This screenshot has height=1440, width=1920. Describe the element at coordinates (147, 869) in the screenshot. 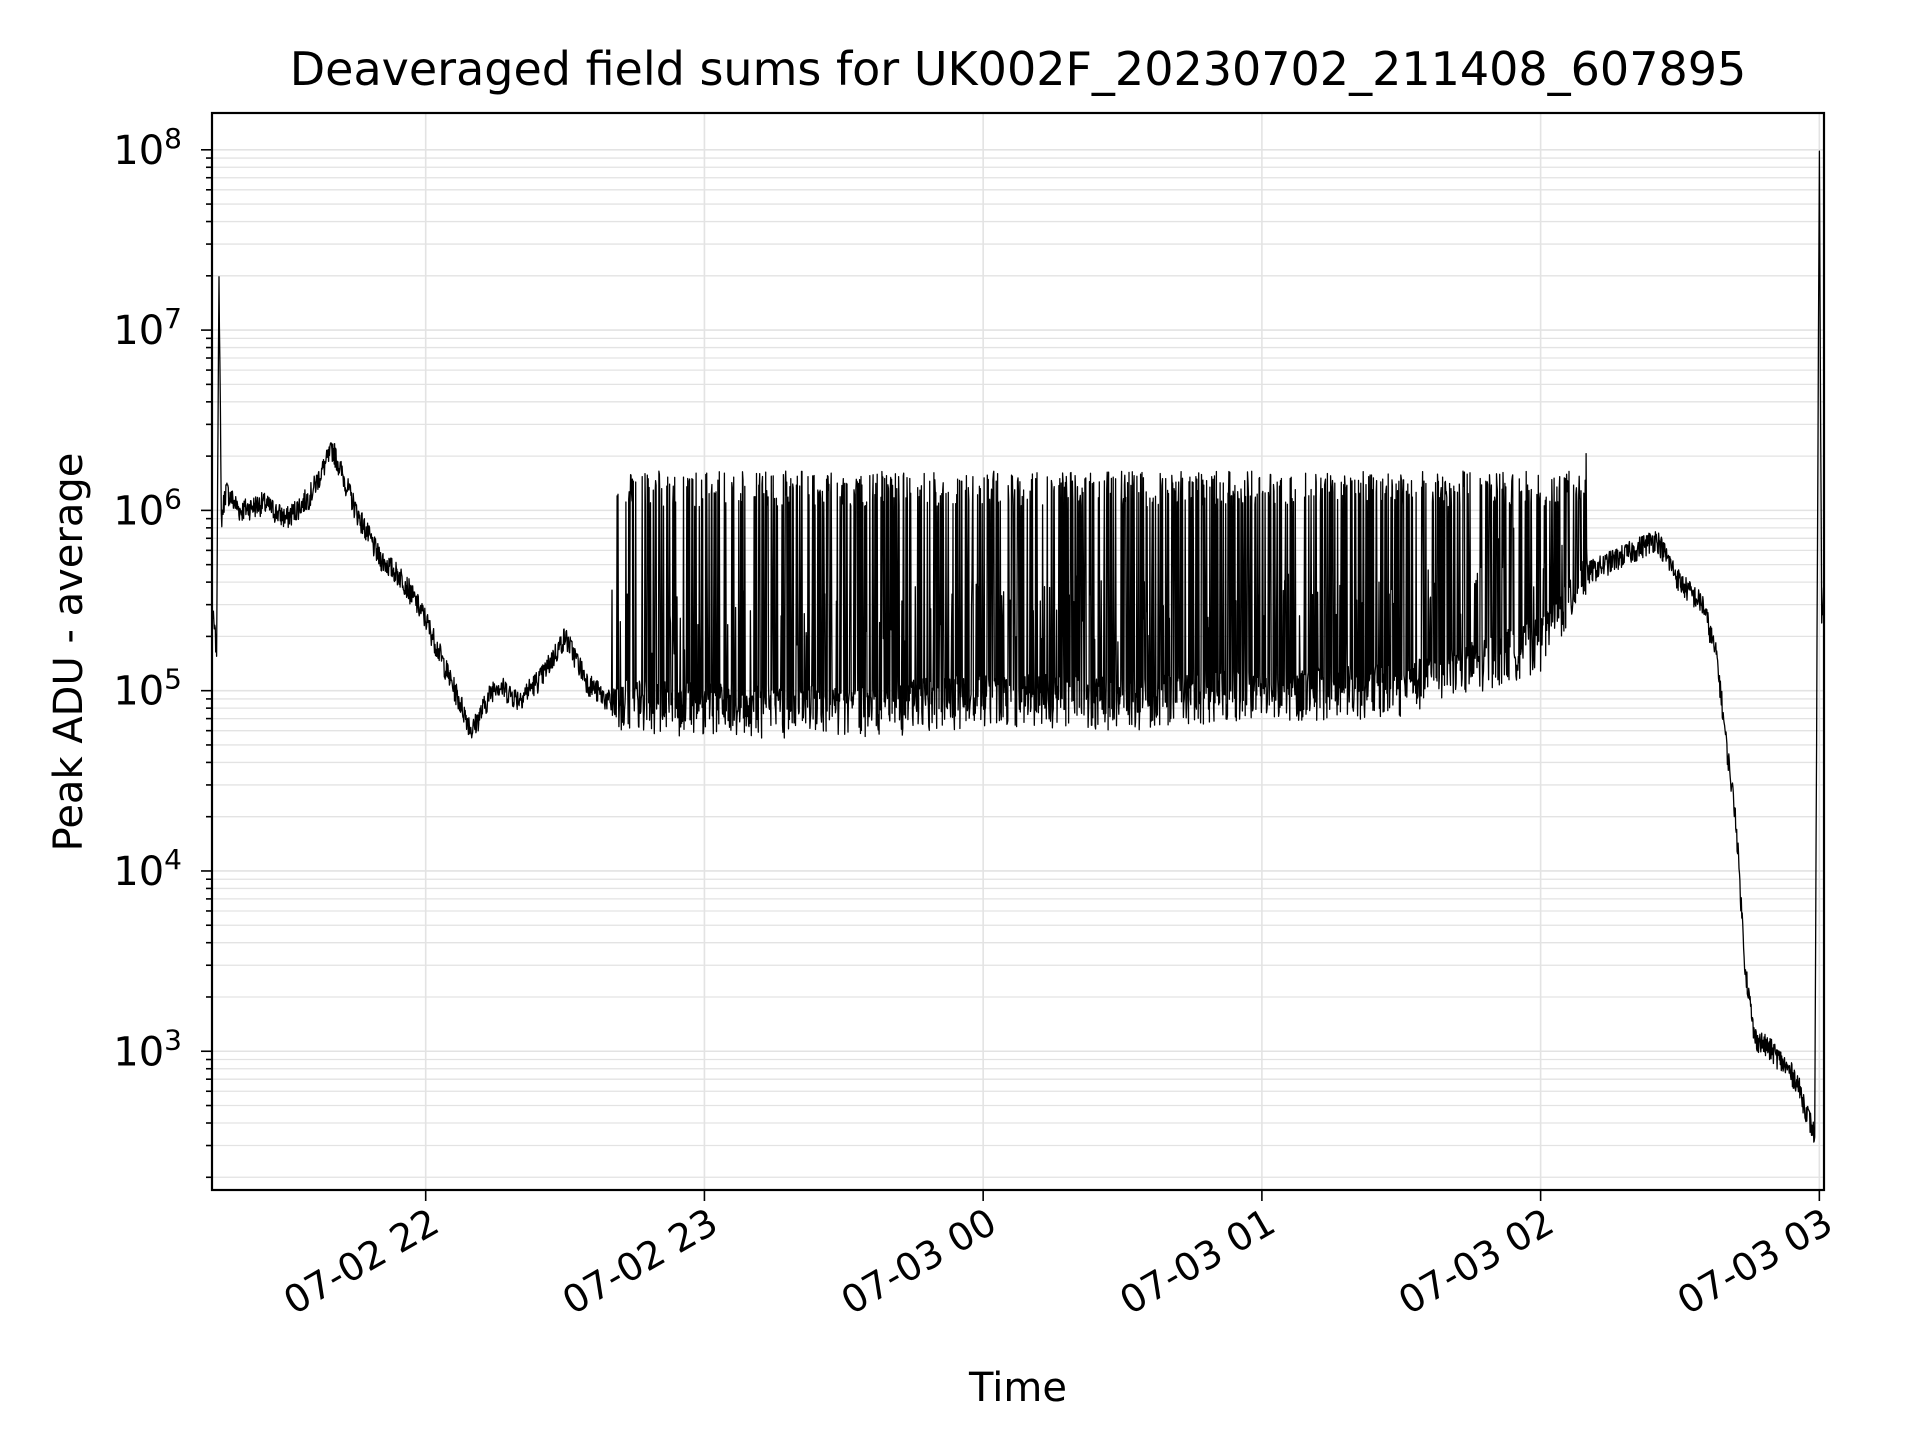

I see `y-tick-label: 104` at that location.